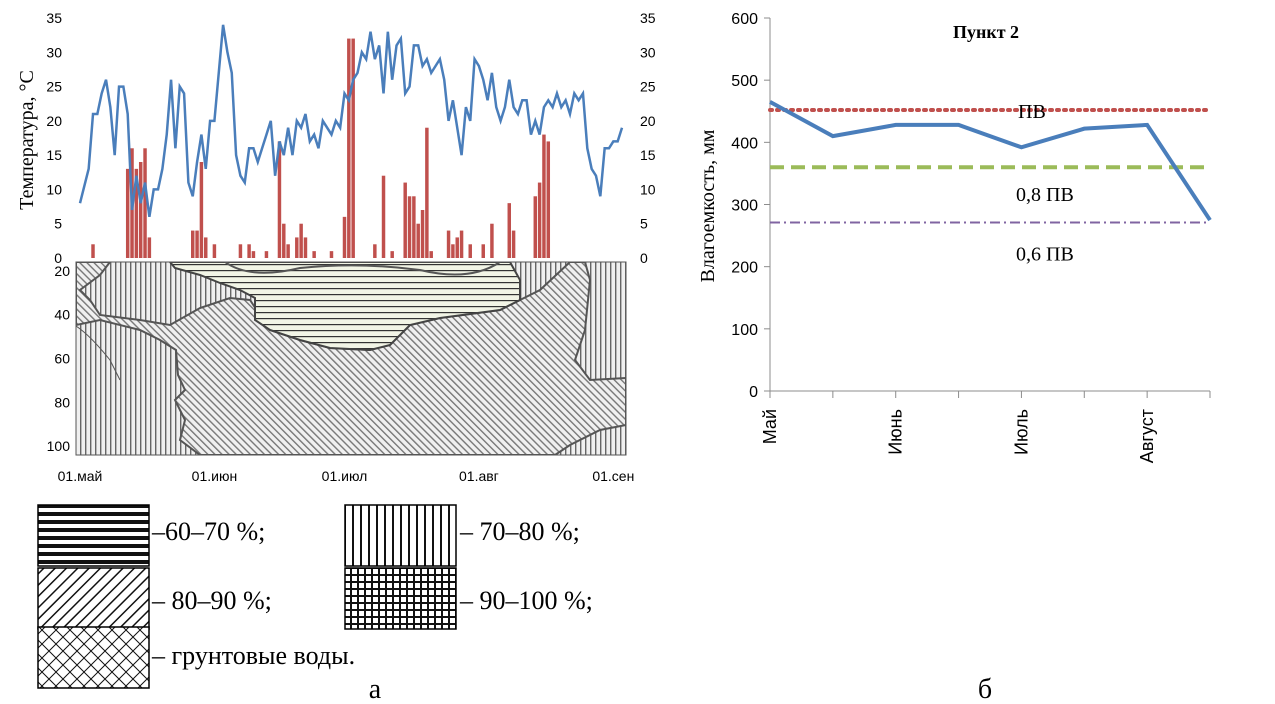  Describe the element at coordinates (648, 189) in the screenshot. I see `right-ytick-label: 10` at that location.